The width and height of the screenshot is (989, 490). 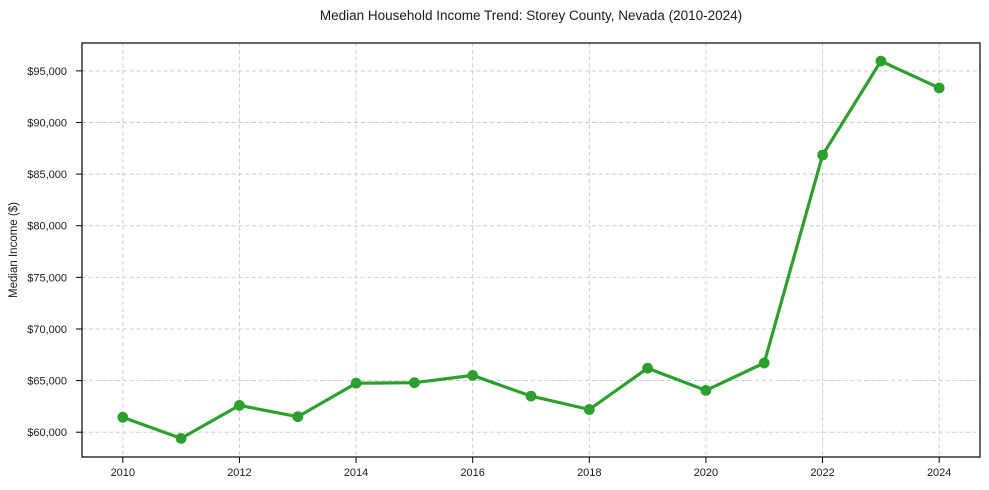 What do you see at coordinates (414, 383) in the screenshot?
I see `data-point-2015` at bounding box center [414, 383].